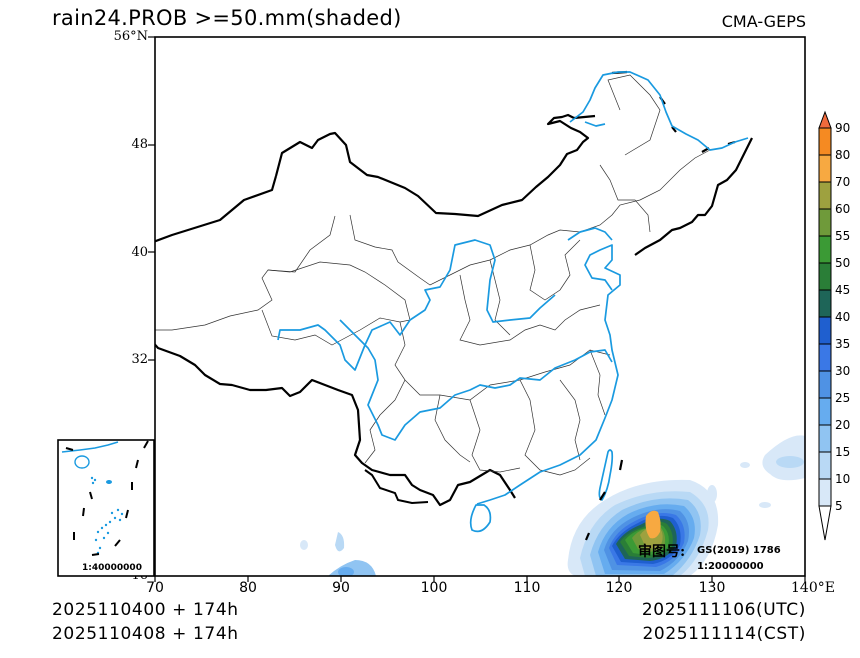  What do you see at coordinates (139, 252) in the screenshot?
I see `lat-label-40: 40` at bounding box center [139, 252].